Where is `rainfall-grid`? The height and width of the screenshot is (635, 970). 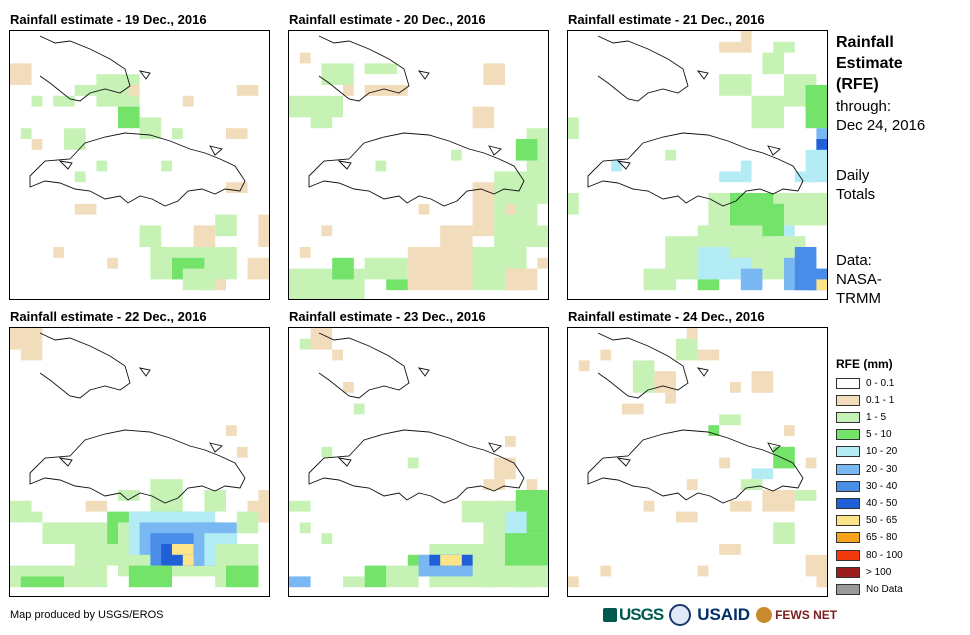 rainfall-grid is located at coordinates (139, 458).